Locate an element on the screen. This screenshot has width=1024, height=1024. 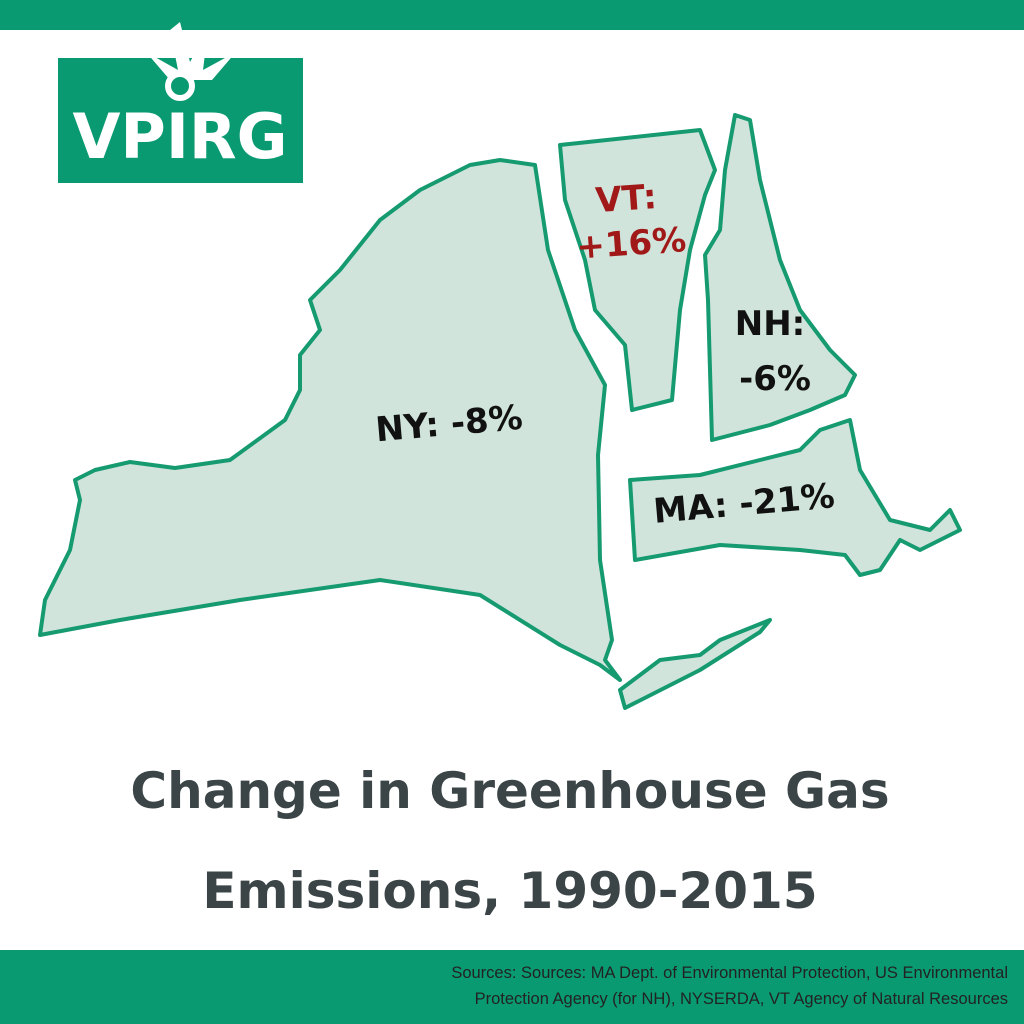
top-band is located at coordinates (512, 15).